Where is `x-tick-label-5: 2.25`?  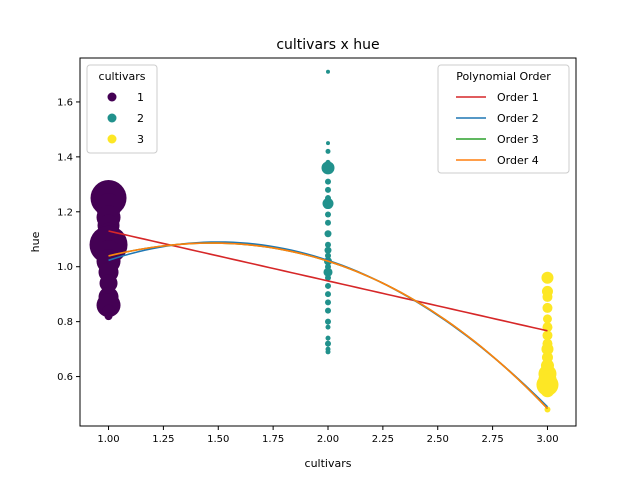
x-tick-label-5: 2.25 is located at coordinates (383, 439).